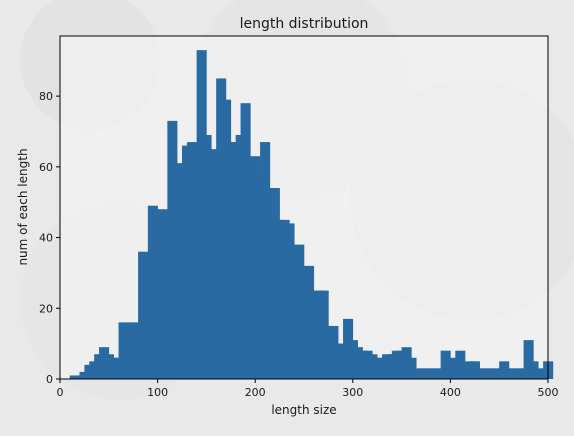 The image size is (574, 436). What do you see at coordinates (308, 389) in the screenshot?
I see `x-axis: 0 100 200 300 400 500` at bounding box center [308, 389].